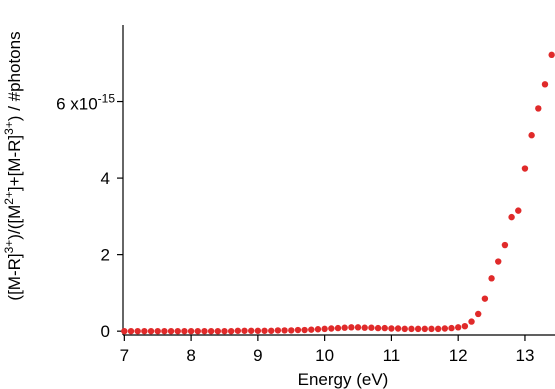  What do you see at coordinates (14, 163) in the screenshot?
I see `y-title-part: ]+[M-R]` at bounding box center [14, 163].